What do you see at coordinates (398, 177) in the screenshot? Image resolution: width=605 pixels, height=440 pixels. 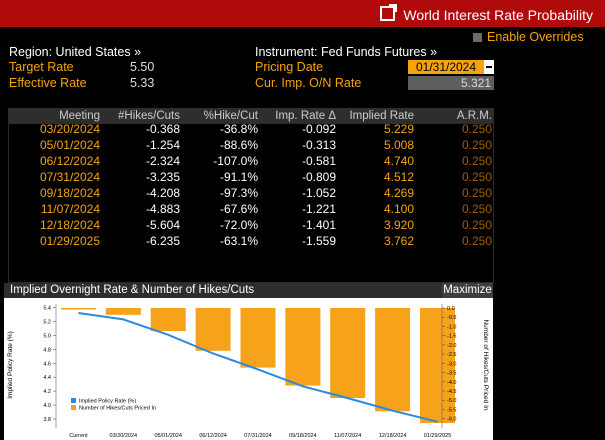 I see `cell-implied-rate: 4.512` at bounding box center [398, 177].